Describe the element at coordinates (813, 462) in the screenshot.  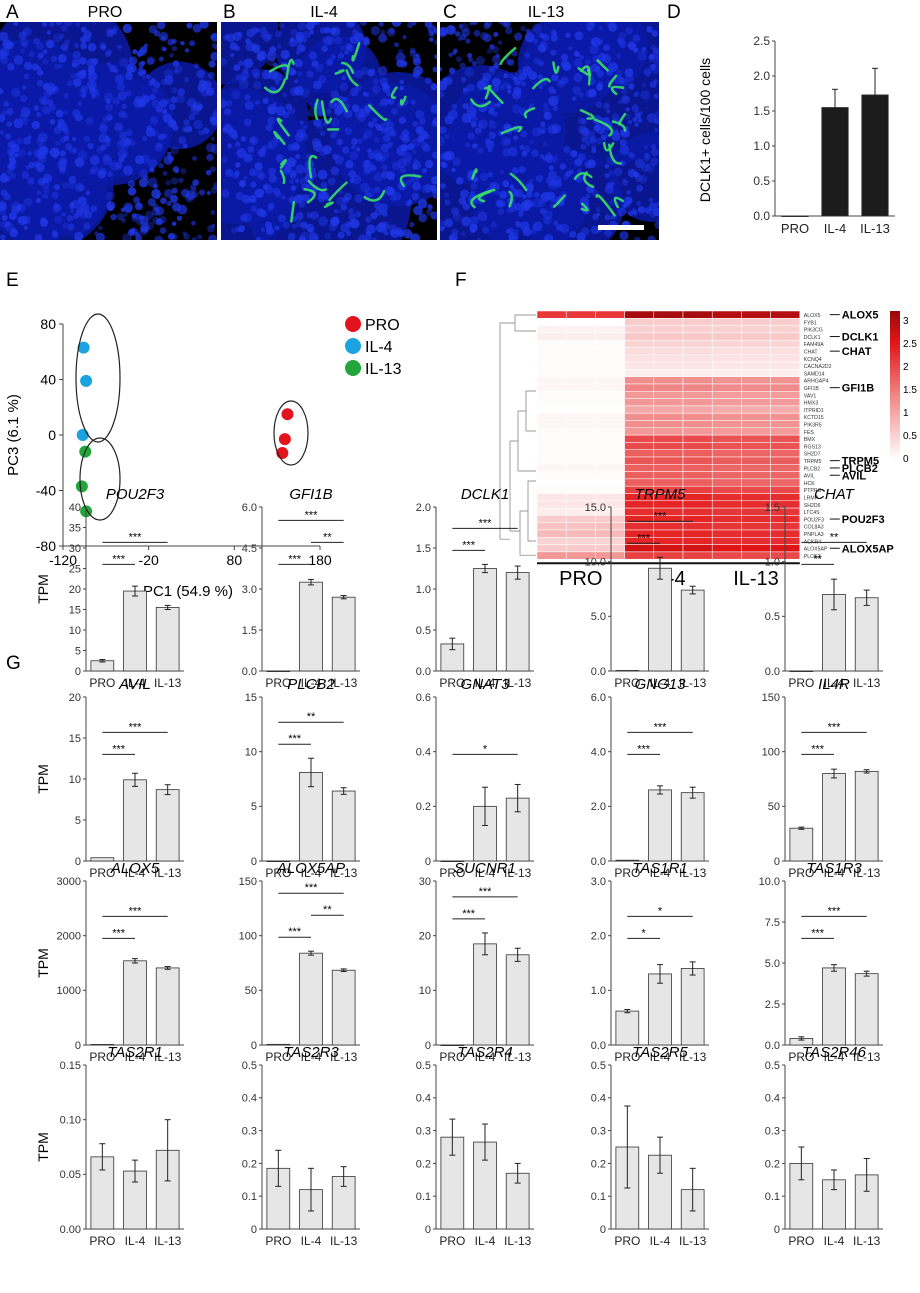
I see `gene-row-label: TRPM5` at that location.